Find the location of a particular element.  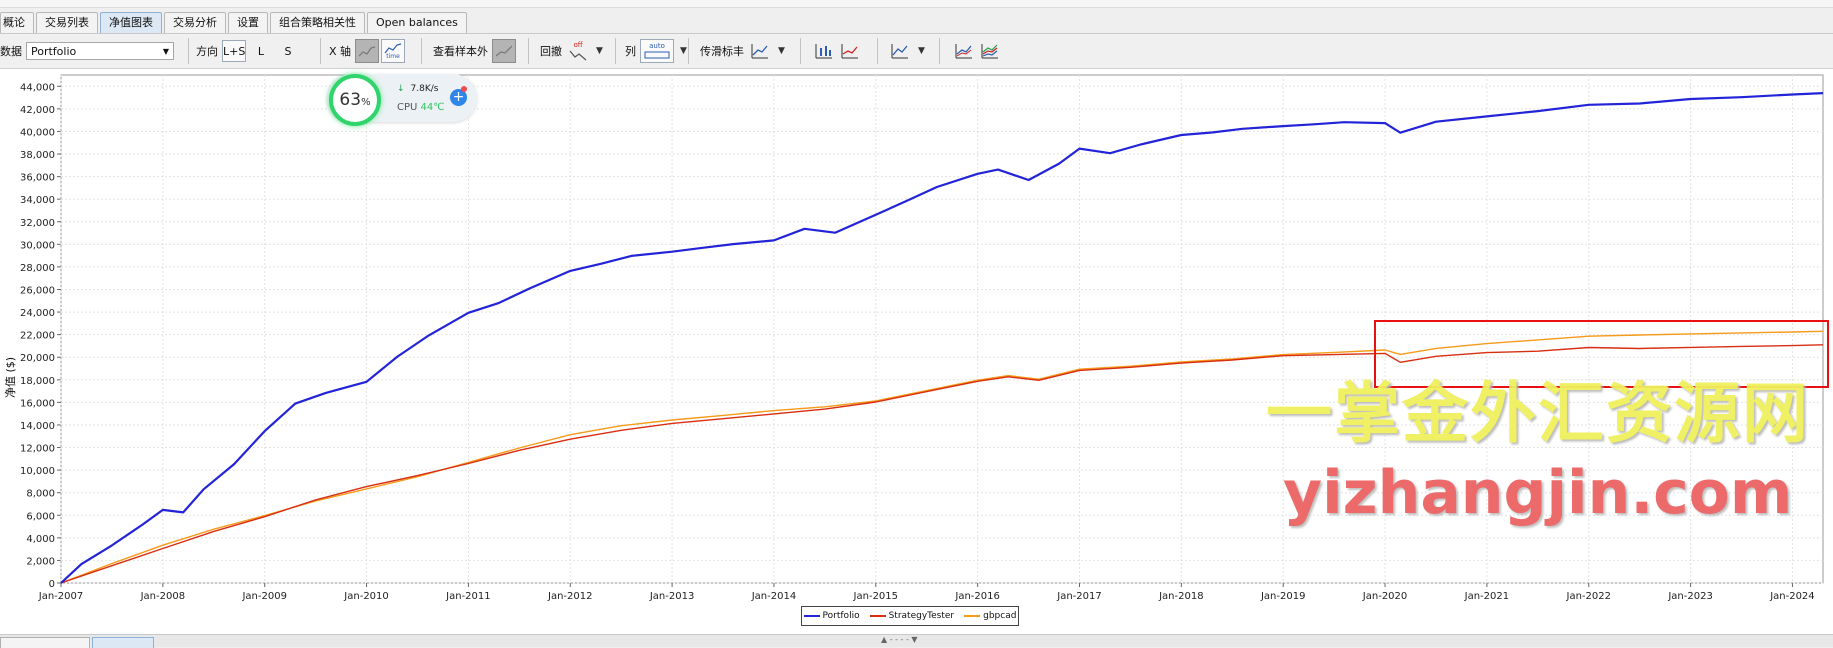

network-speed: ↓ 7.8K/s is located at coordinates (417, 89).